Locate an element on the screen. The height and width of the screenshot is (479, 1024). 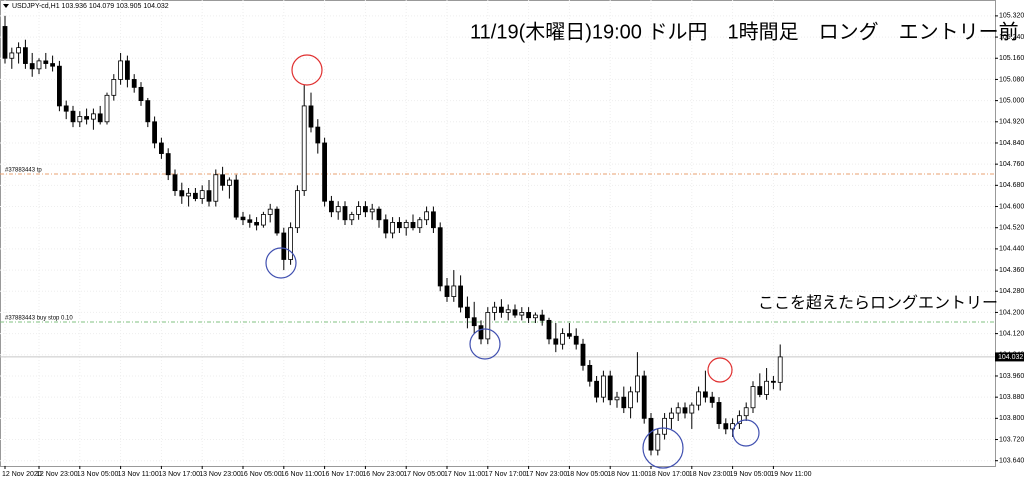
y-tick-label: 104.680 is located at coordinates (1011, 185).